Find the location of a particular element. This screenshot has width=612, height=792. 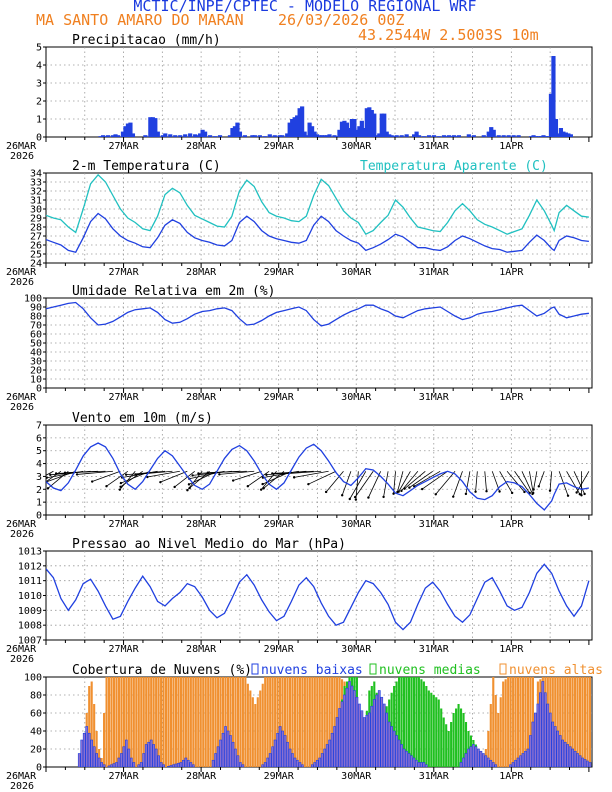

y-tick-label: 3 is located at coordinates (39, 84).